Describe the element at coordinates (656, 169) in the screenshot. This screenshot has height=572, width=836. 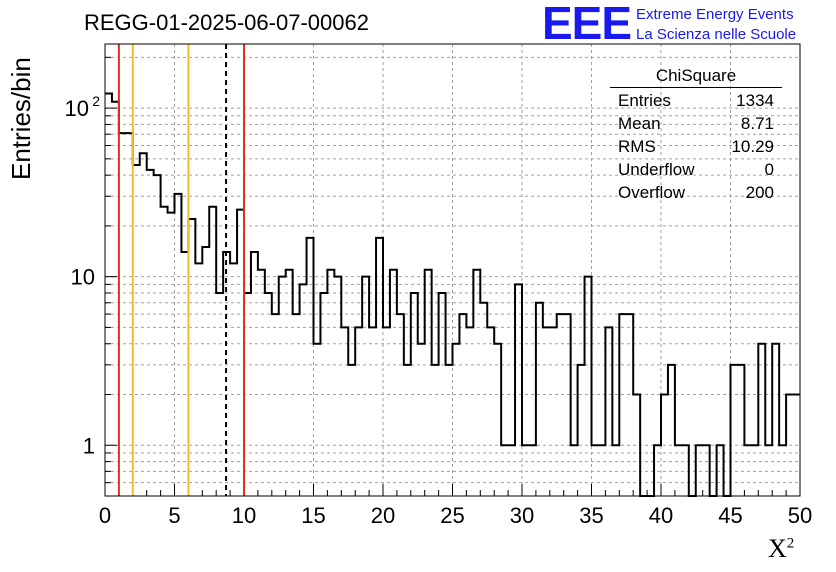
I see `stats-label: Underflow` at that location.